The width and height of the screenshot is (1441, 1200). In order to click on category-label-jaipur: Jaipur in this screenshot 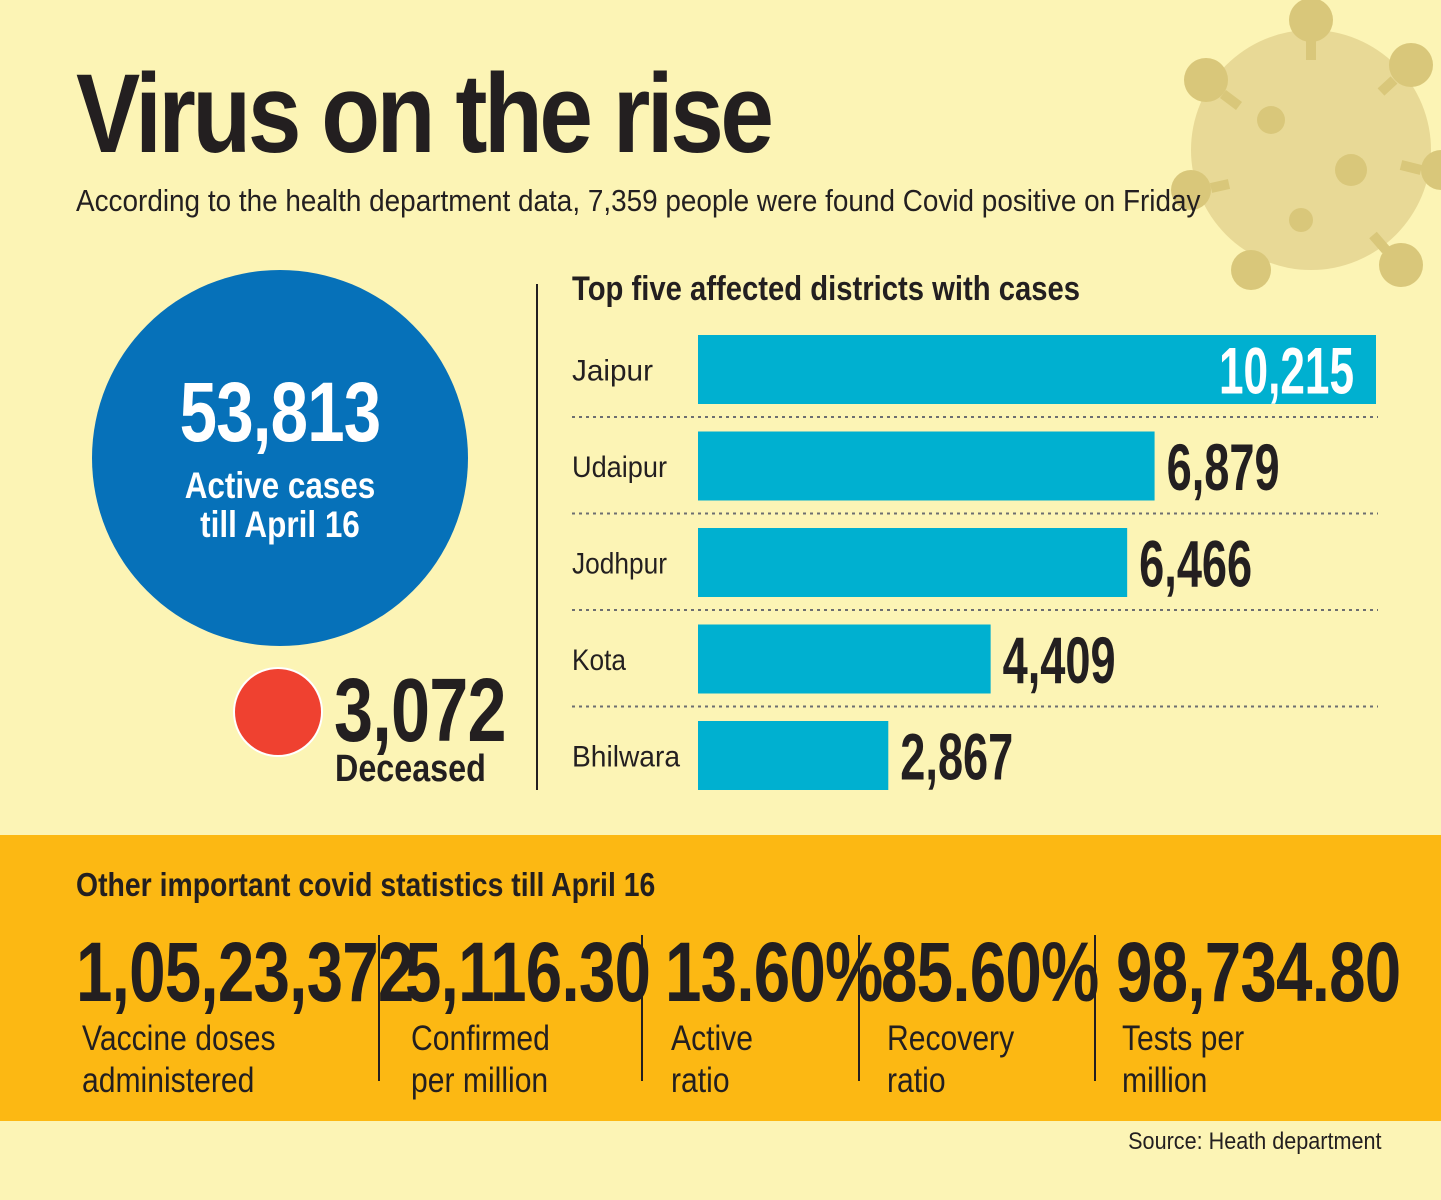, I will do `click(612, 371)`.